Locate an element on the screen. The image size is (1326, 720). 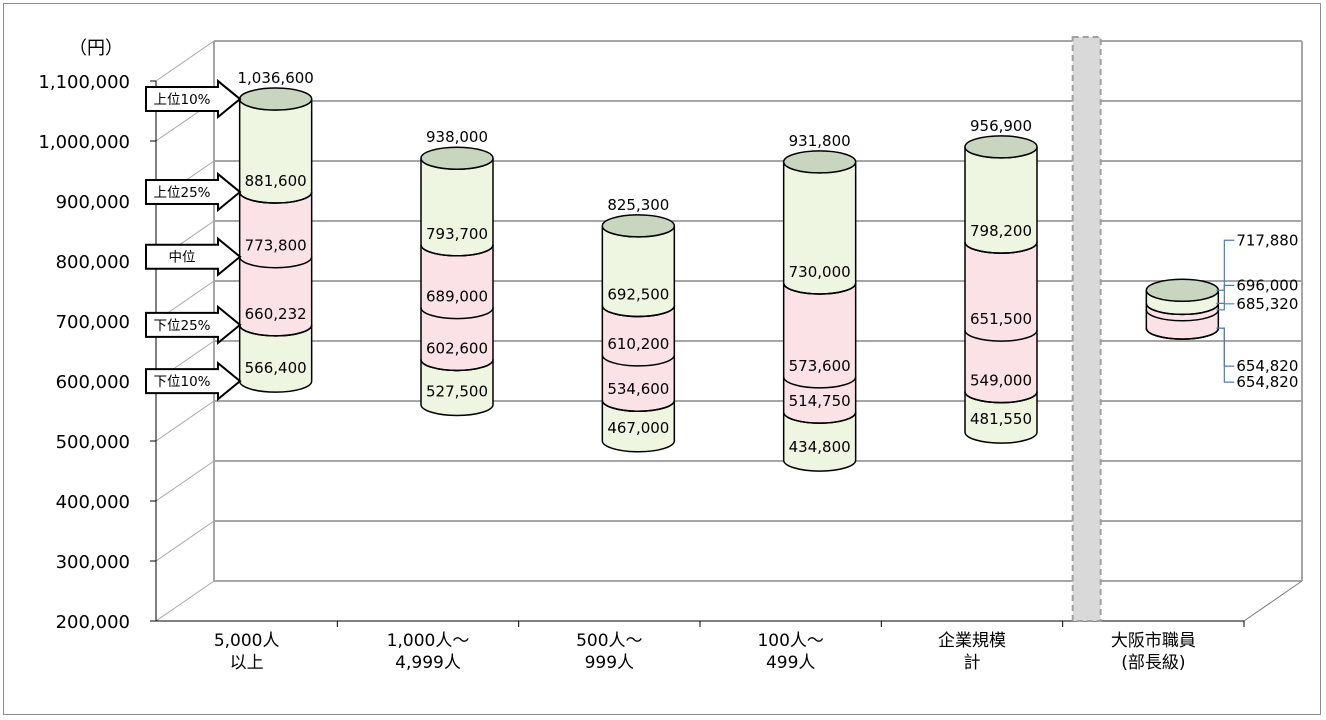
data-label: 527,500 is located at coordinates (457, 392).